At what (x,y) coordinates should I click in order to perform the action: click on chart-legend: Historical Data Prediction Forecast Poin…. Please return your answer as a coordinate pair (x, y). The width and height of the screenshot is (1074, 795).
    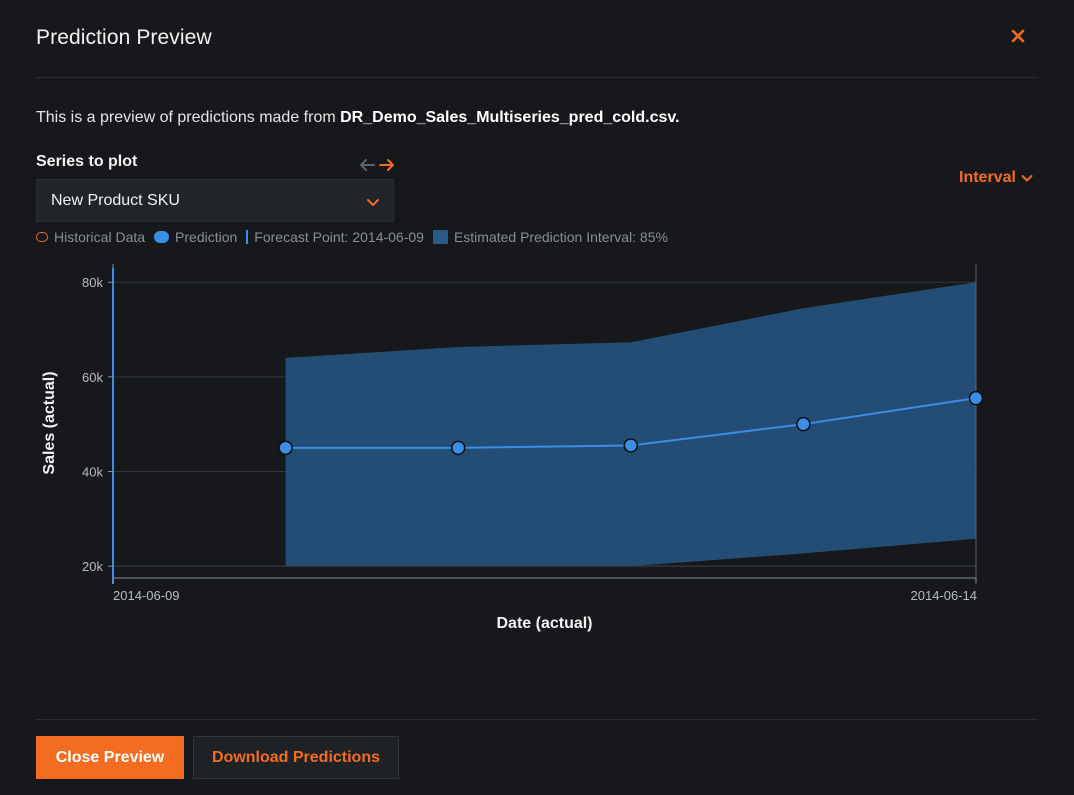
    Looking at the image, I should click on (356, 237).